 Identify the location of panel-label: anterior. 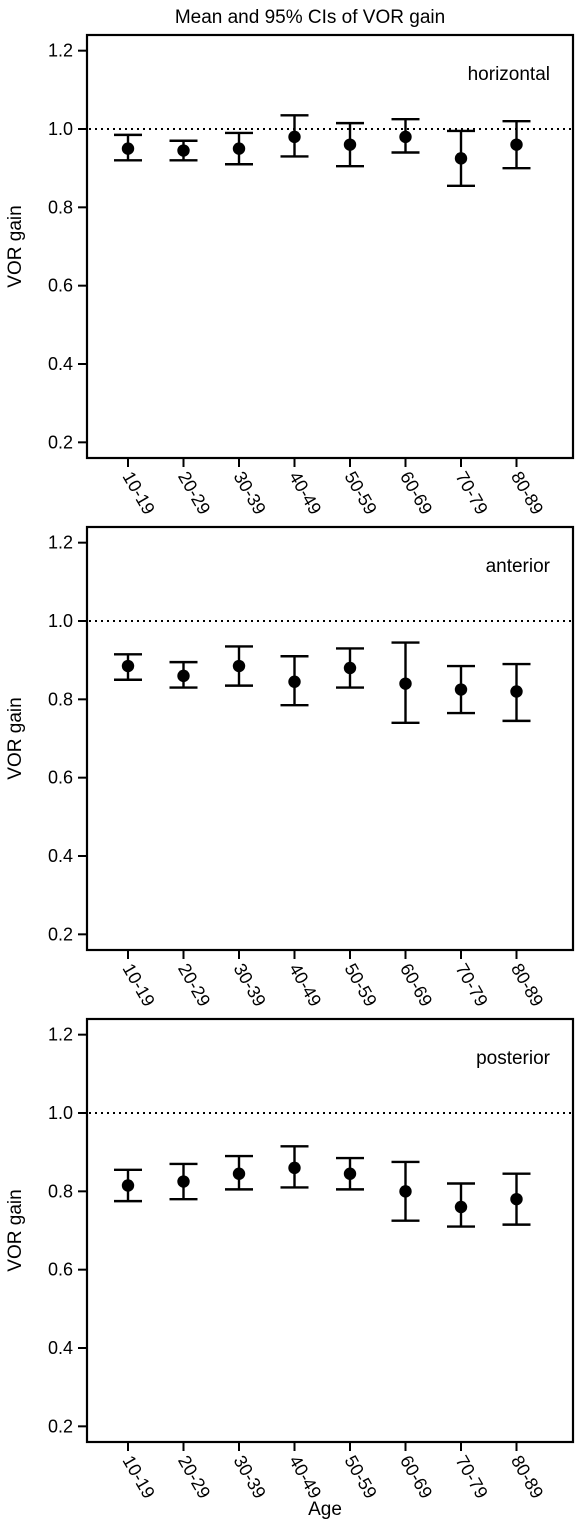
(518, 566).